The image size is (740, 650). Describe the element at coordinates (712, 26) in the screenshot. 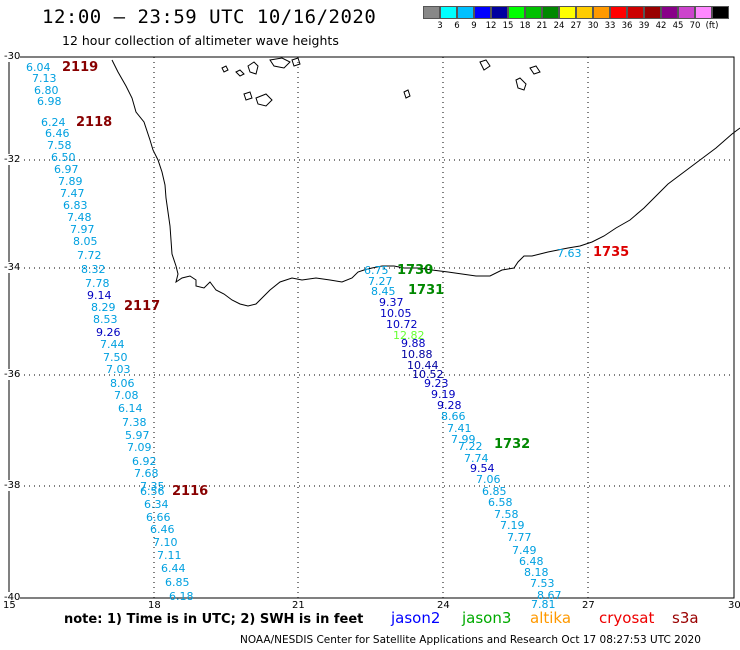

I see `scale-label: (ft)` at that location.